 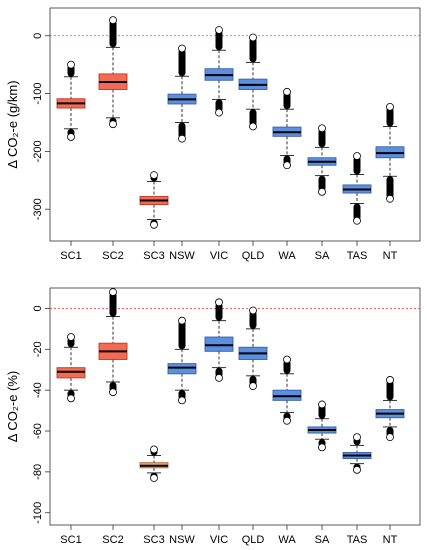 What do you see at coordinates (113, 72) in the screenshot?
I see `box-sc2` at bounding box center [113, 72].